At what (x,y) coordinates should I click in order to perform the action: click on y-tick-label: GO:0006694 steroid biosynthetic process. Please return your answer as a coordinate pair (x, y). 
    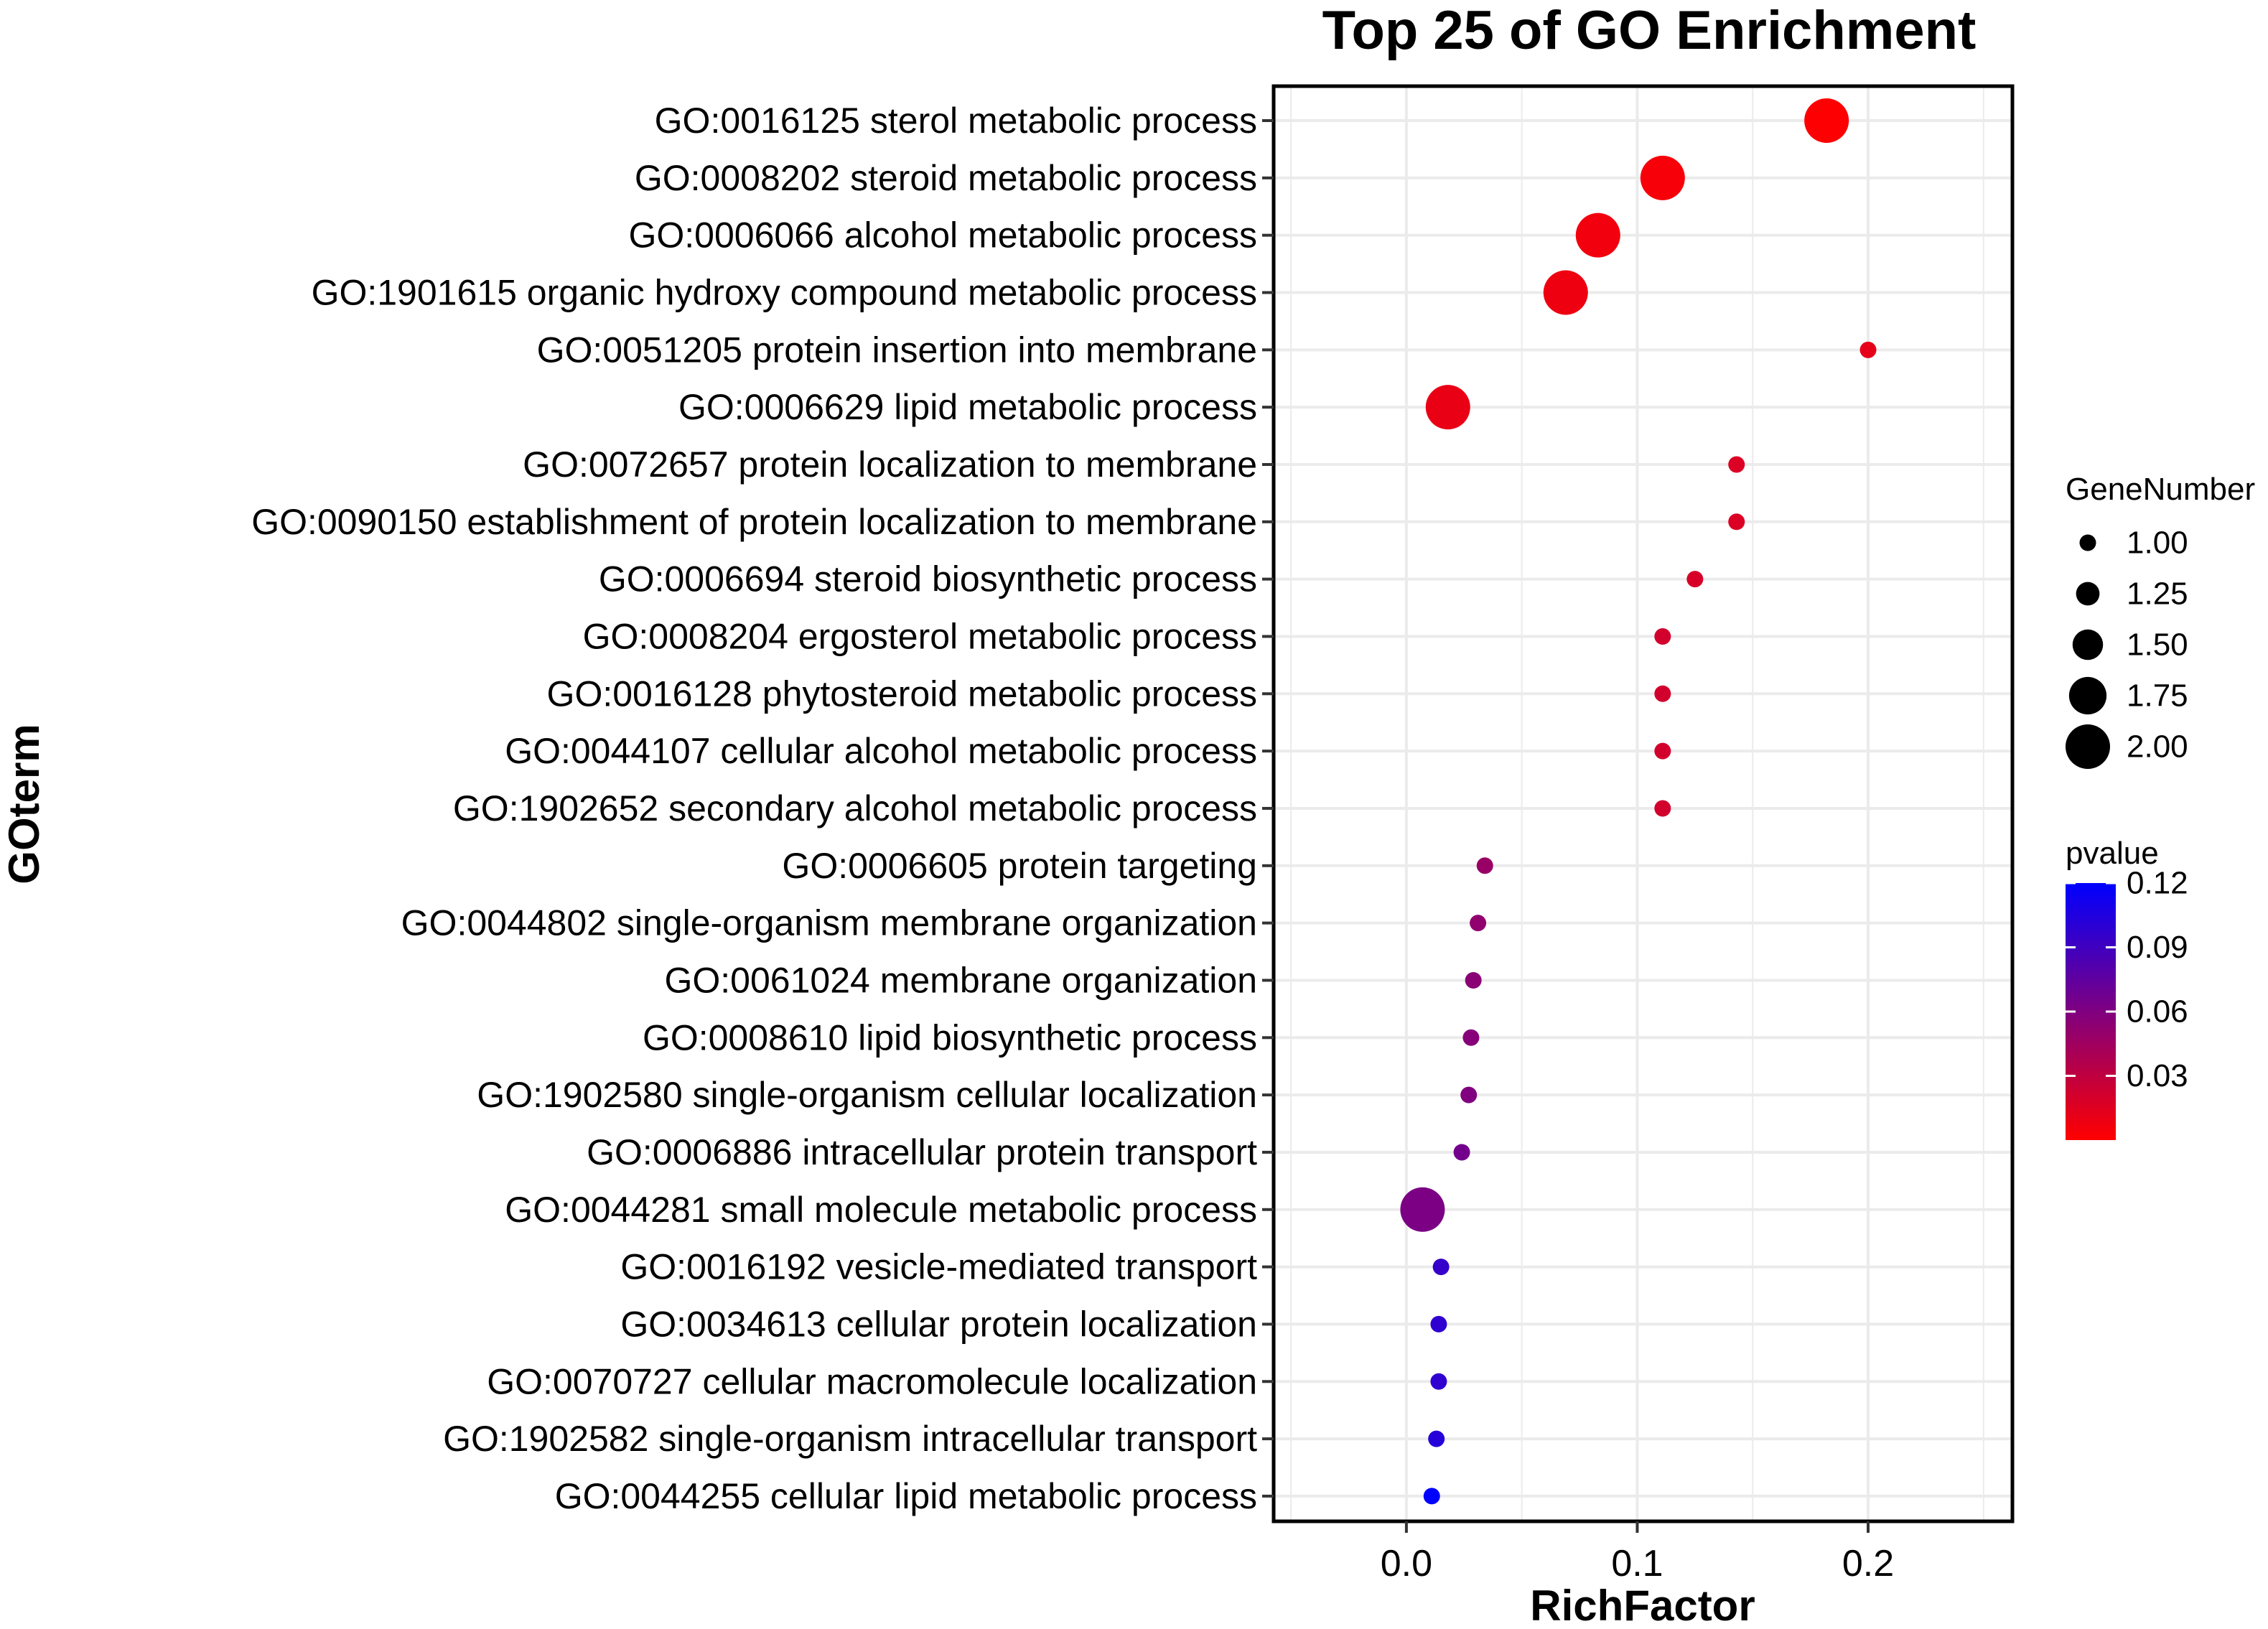
    Looking at the image, I should click on (928, 579).